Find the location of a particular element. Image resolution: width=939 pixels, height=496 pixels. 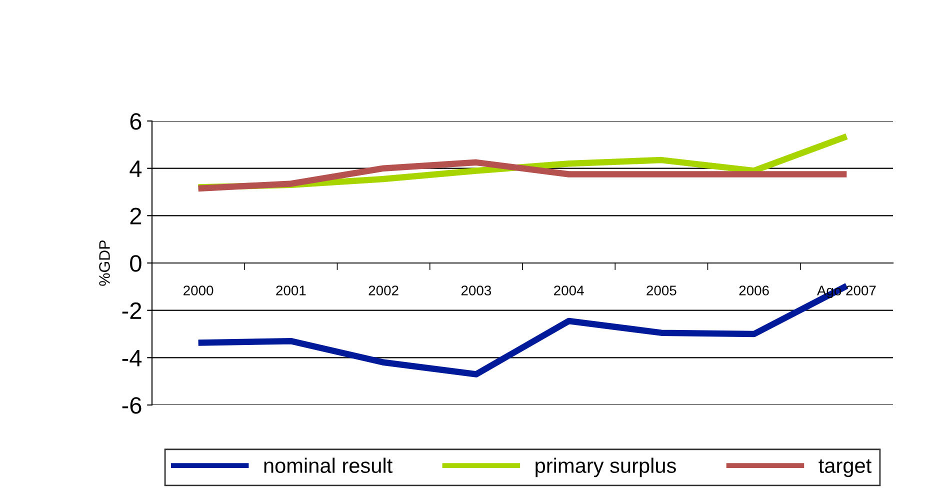

y-tick-label: 2 is located at coordinates (136, 216).